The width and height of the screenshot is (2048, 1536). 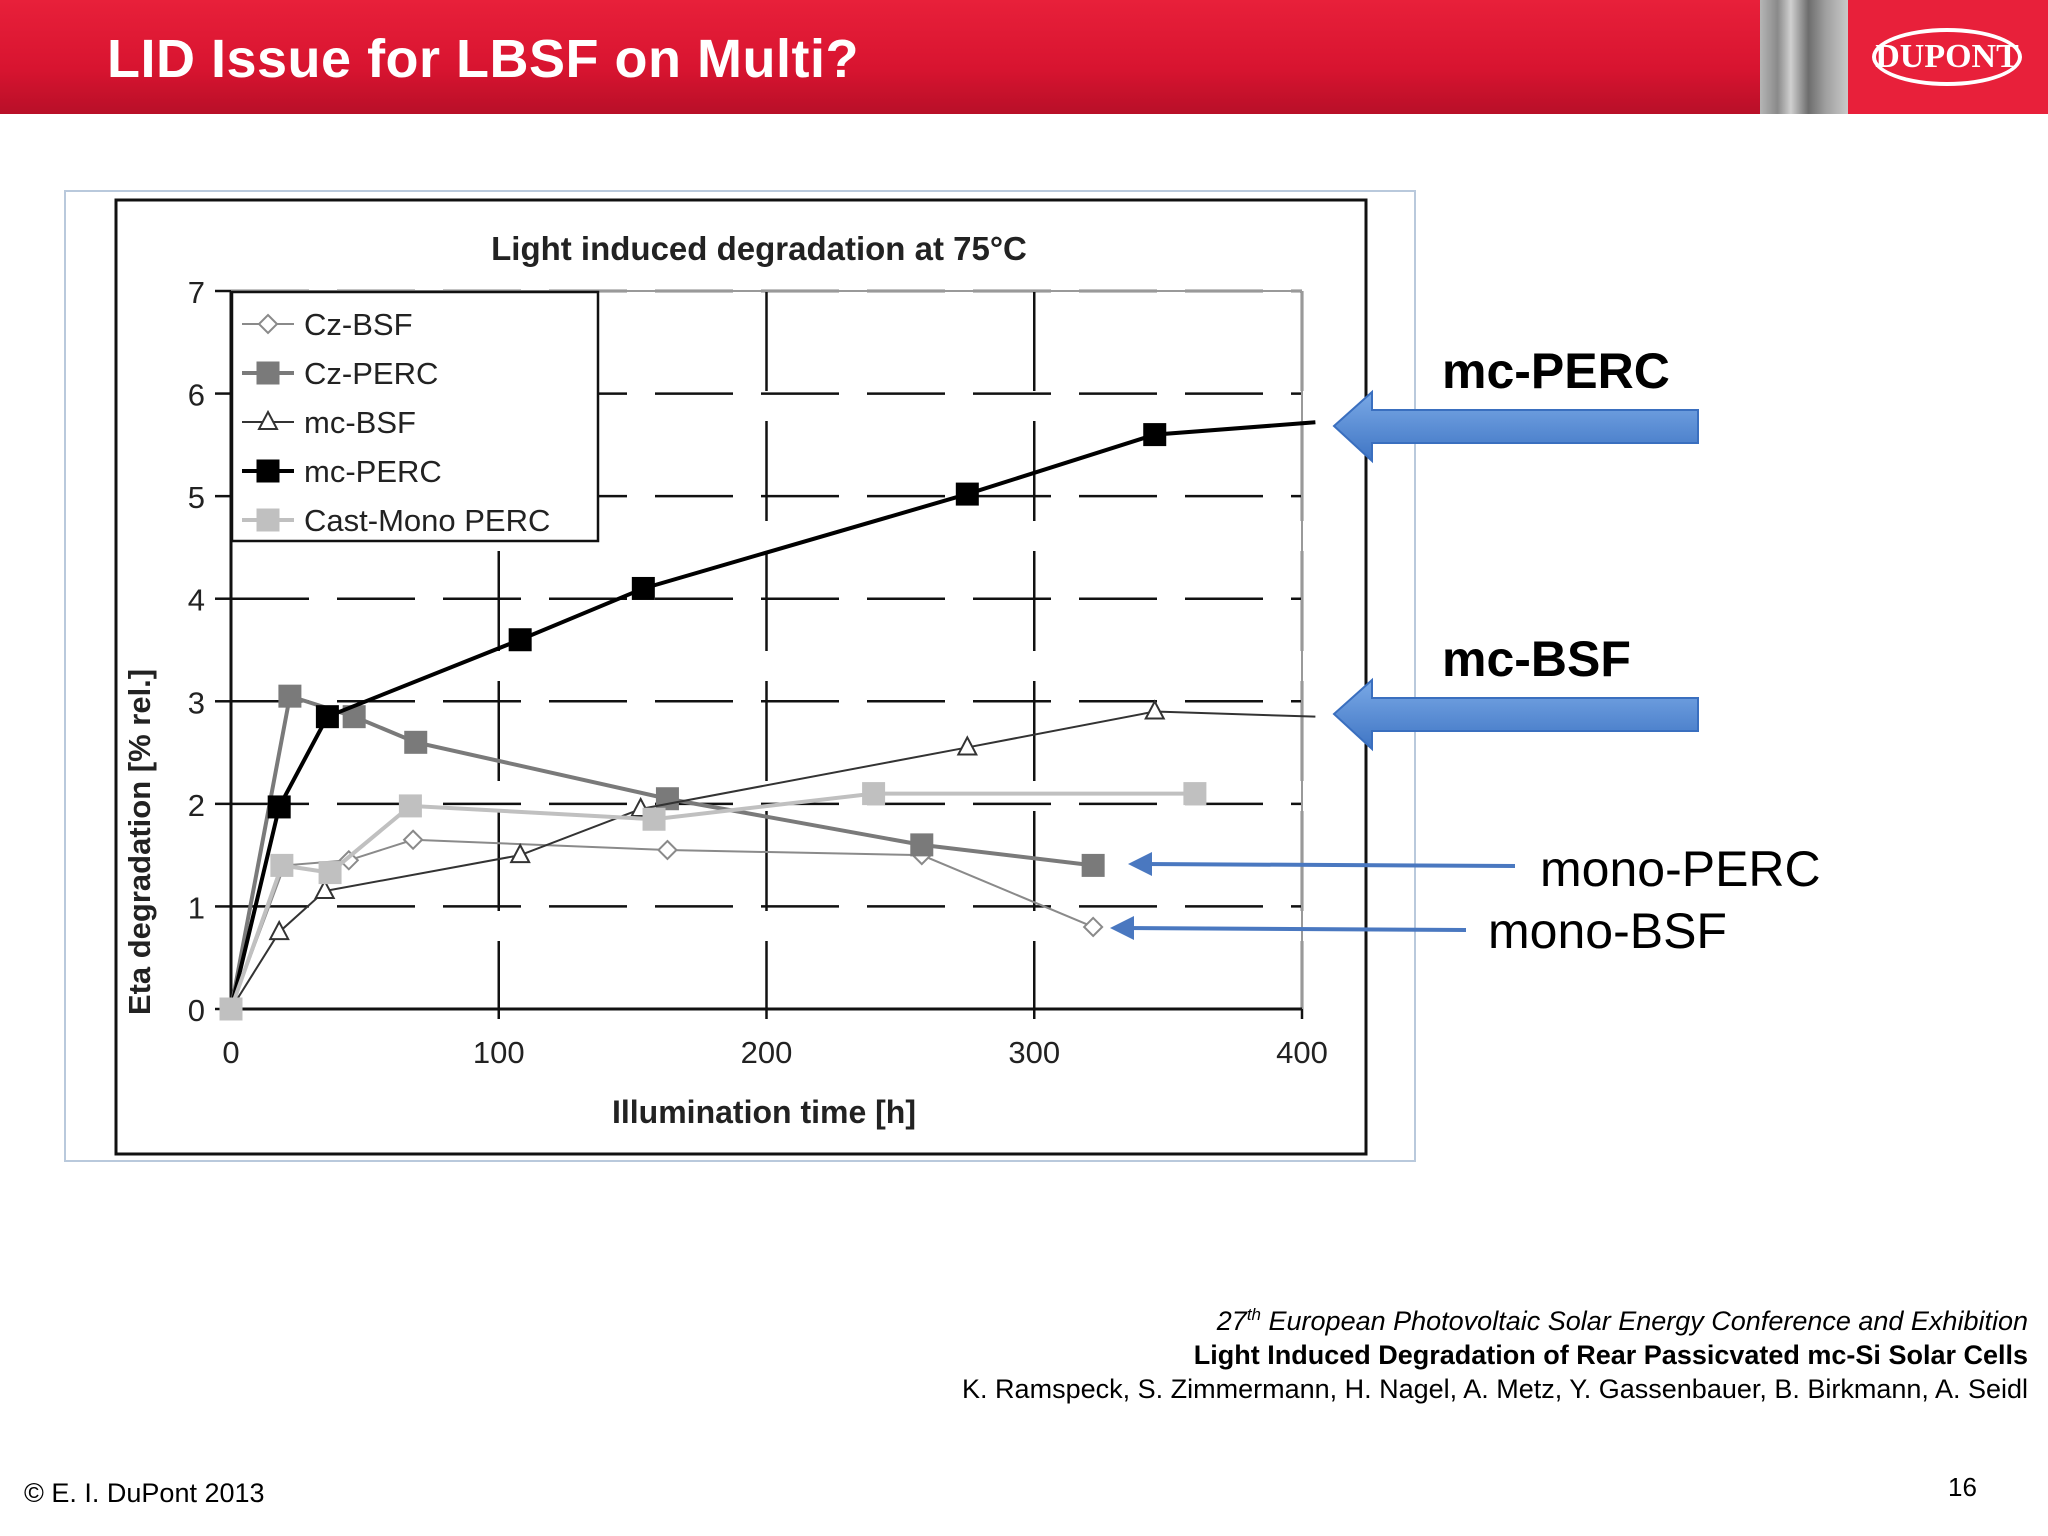 I want to click on annotation-mono-perc: mono-PERC, so click(x=1680, y=869).